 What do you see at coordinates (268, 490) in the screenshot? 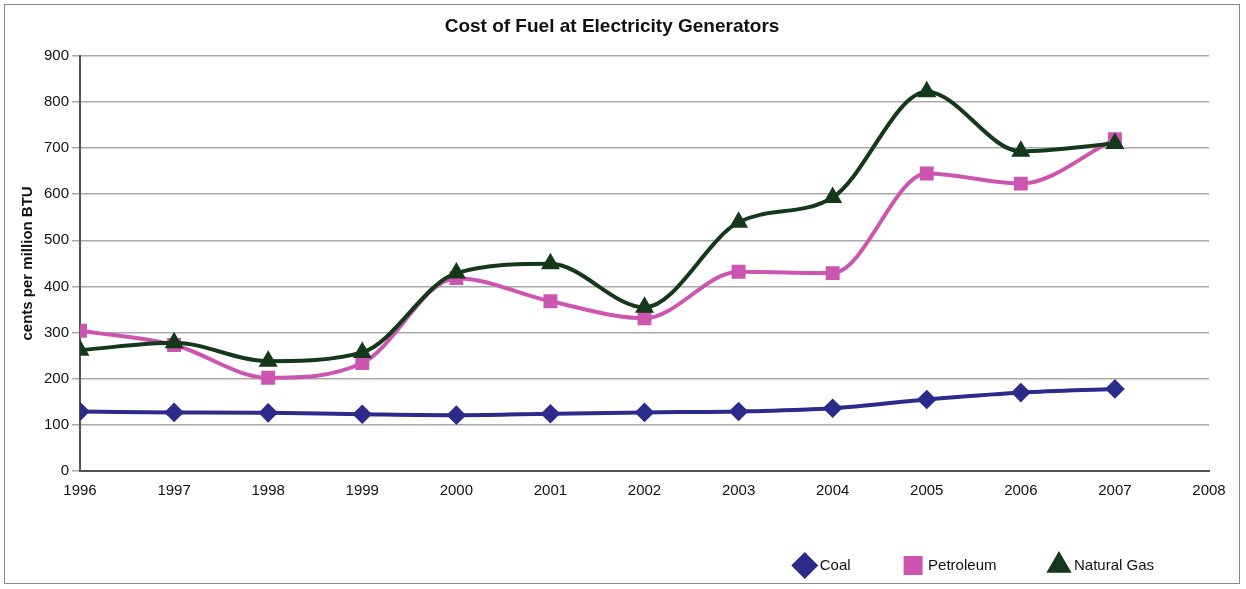
I see `x-tick-label: 1998` at bounding box center [268, 490].